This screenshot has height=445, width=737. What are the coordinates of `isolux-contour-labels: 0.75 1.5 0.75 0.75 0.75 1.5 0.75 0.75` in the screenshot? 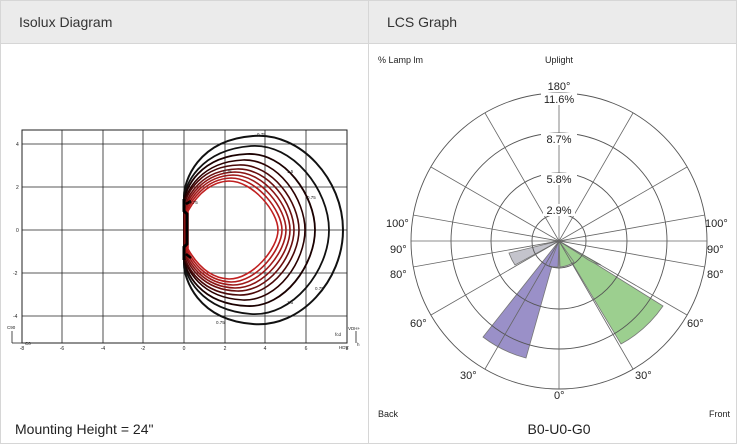 It's located at (256, 228).